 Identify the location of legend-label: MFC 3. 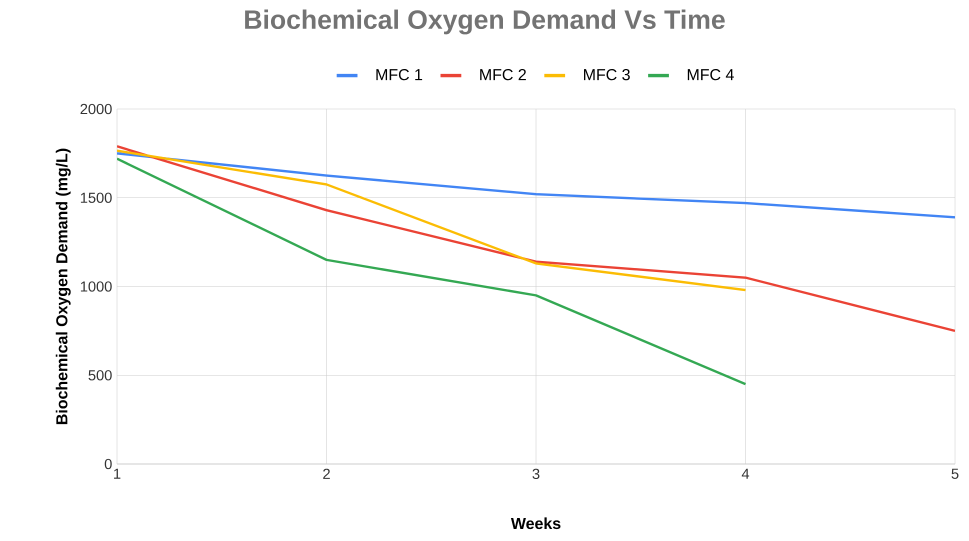
(607, 74).